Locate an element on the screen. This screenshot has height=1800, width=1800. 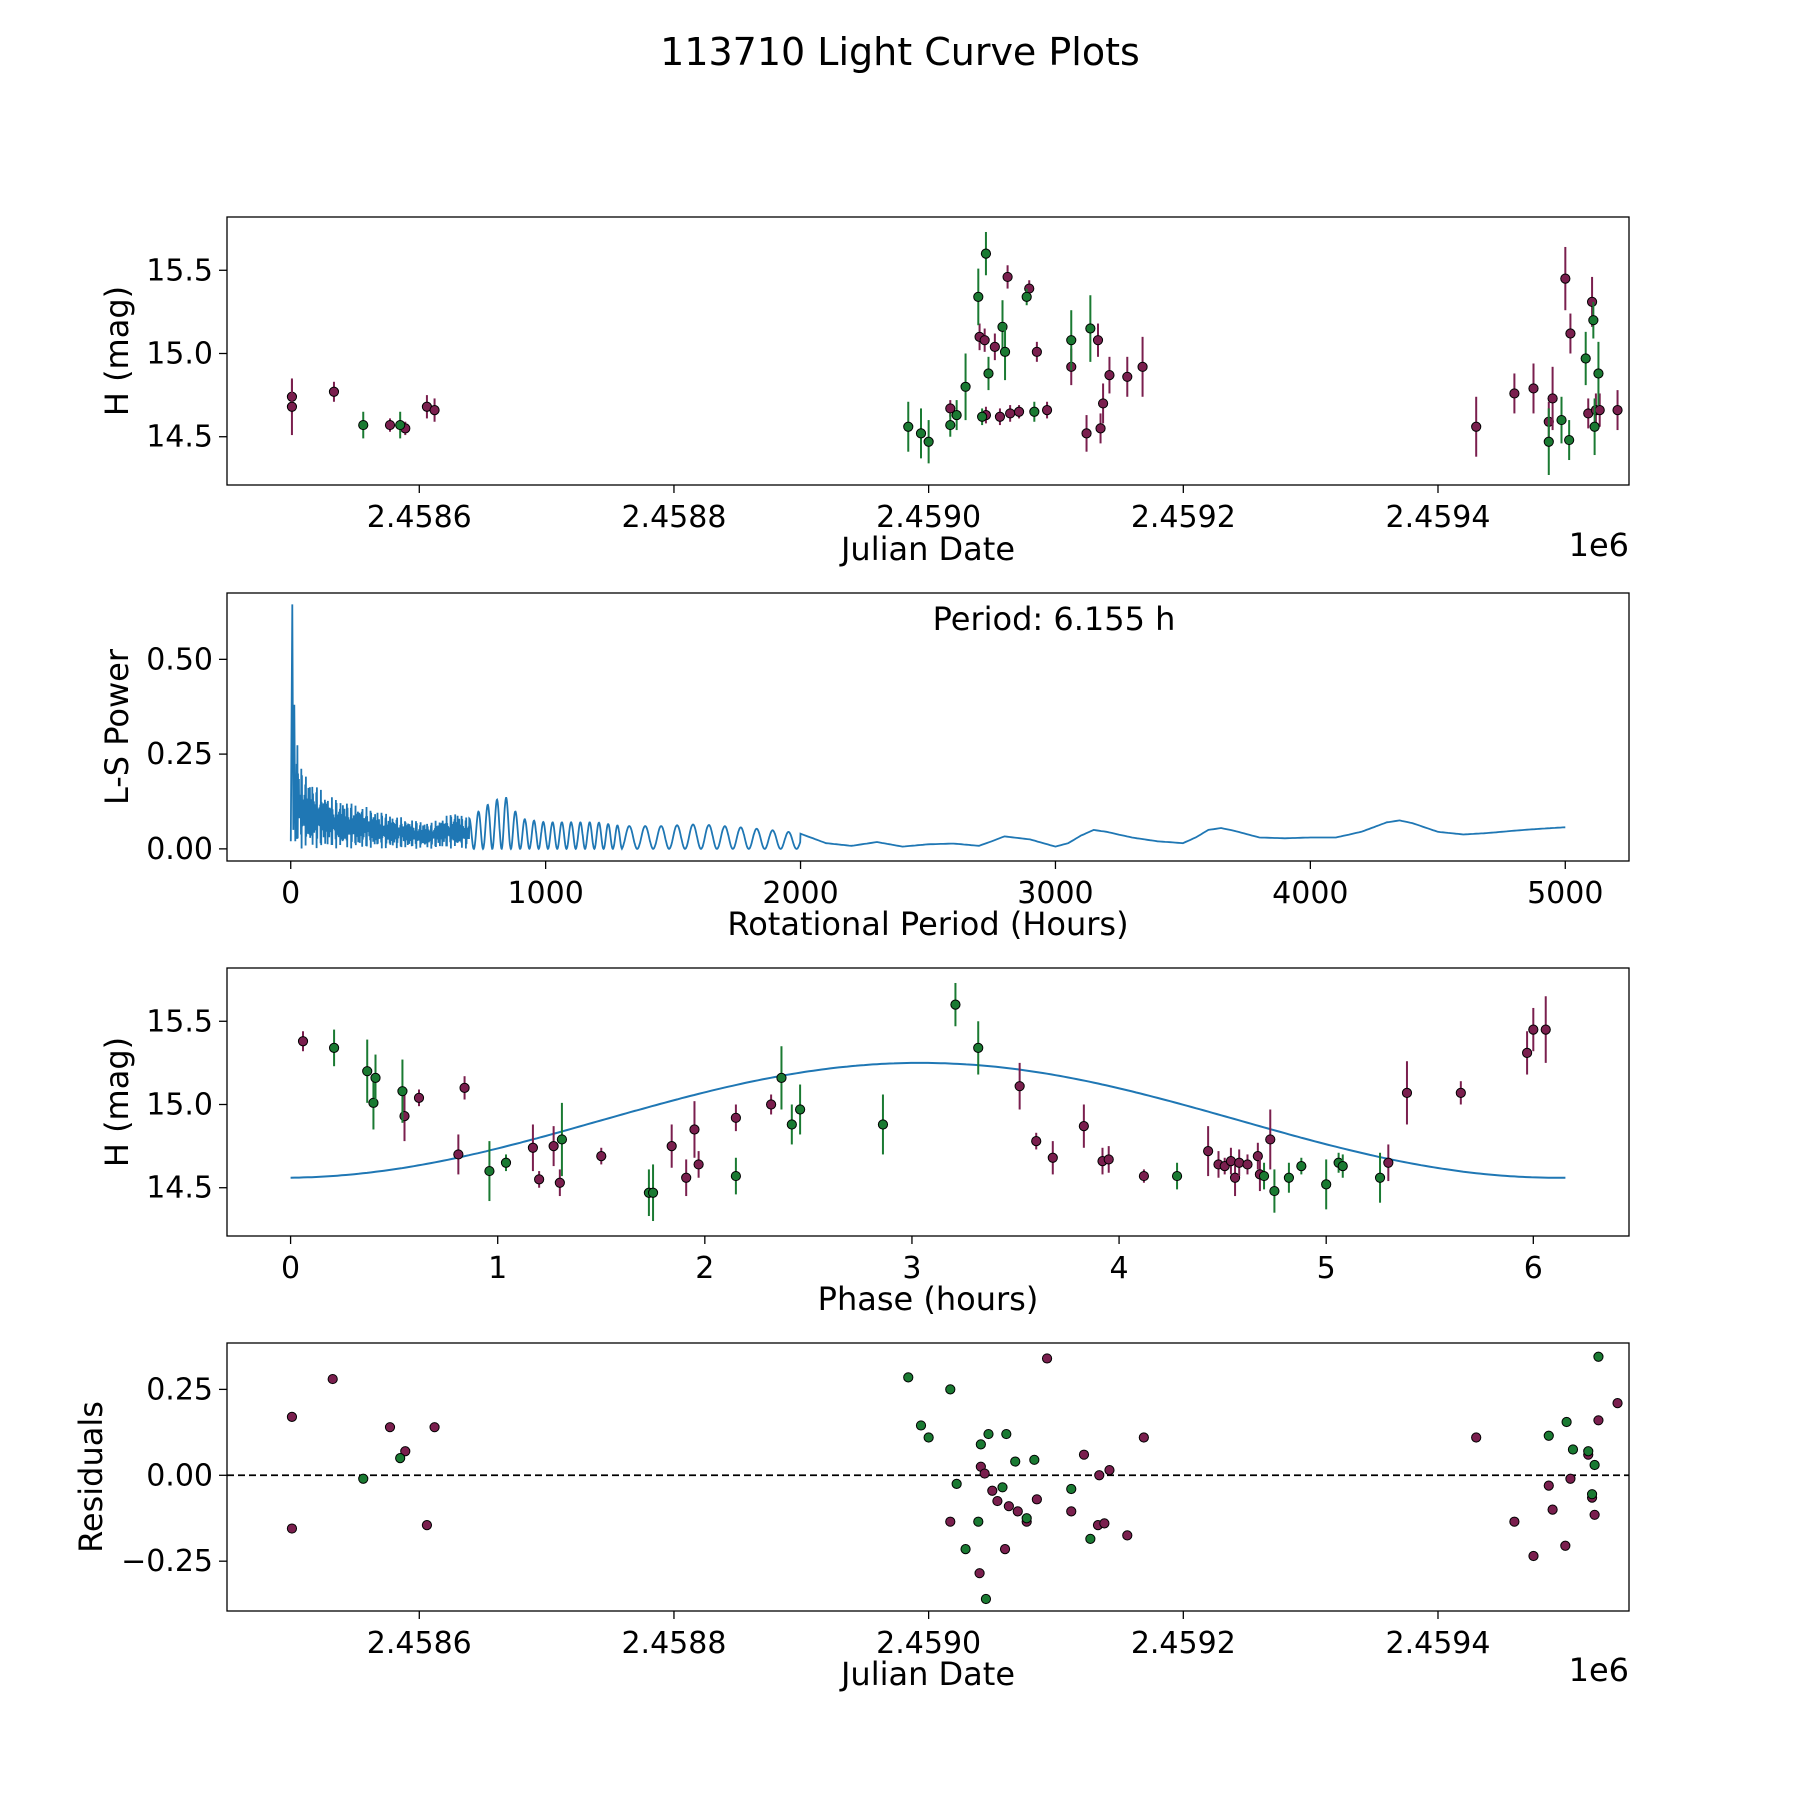
x-tick-label: 2.4590 is located at coordinates (928, 1643).